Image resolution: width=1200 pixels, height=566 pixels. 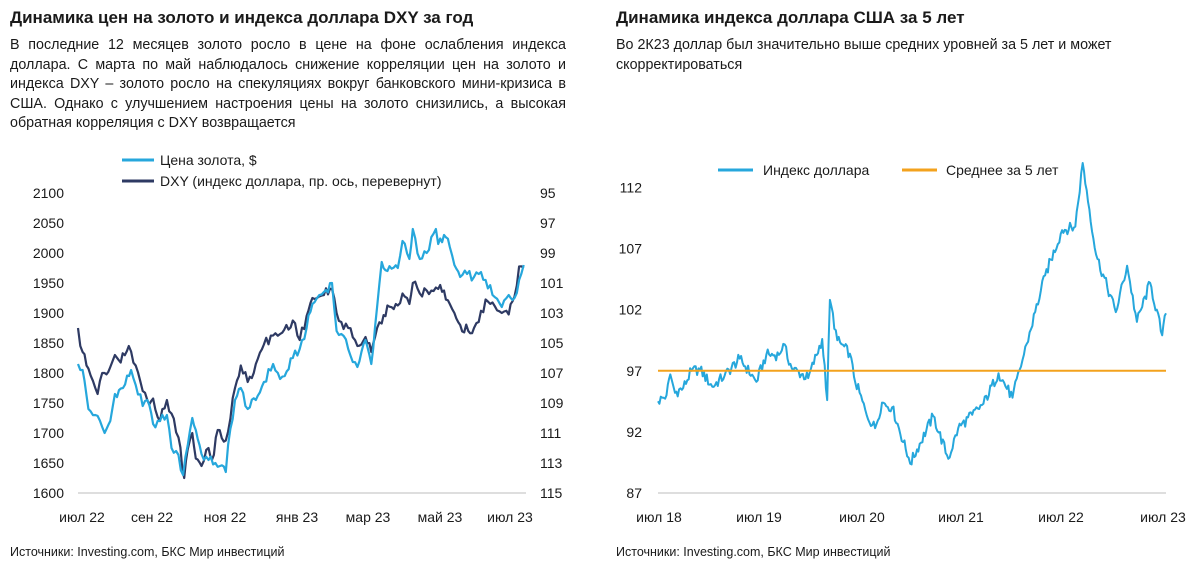 I want to click on y-left-tick-label: 1950, so click(x=48, y=283).